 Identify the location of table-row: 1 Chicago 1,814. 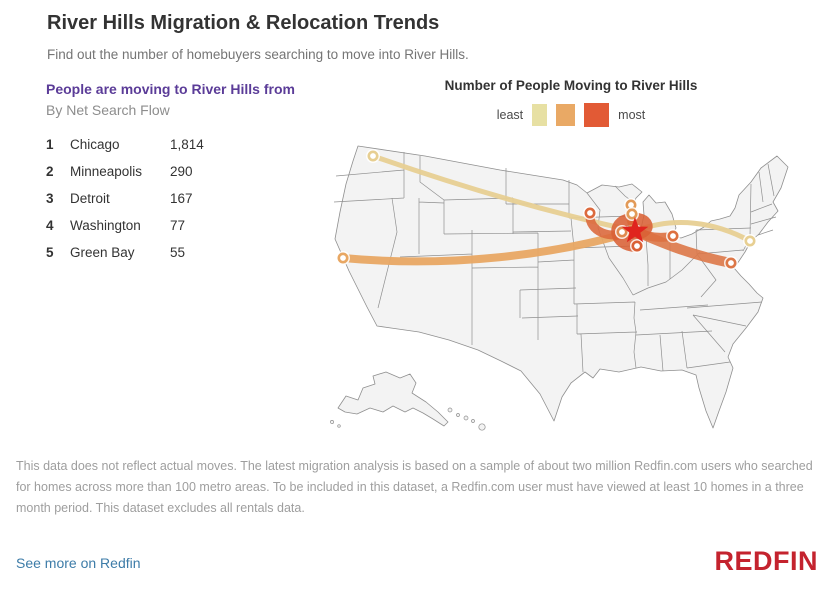
(186, 144).